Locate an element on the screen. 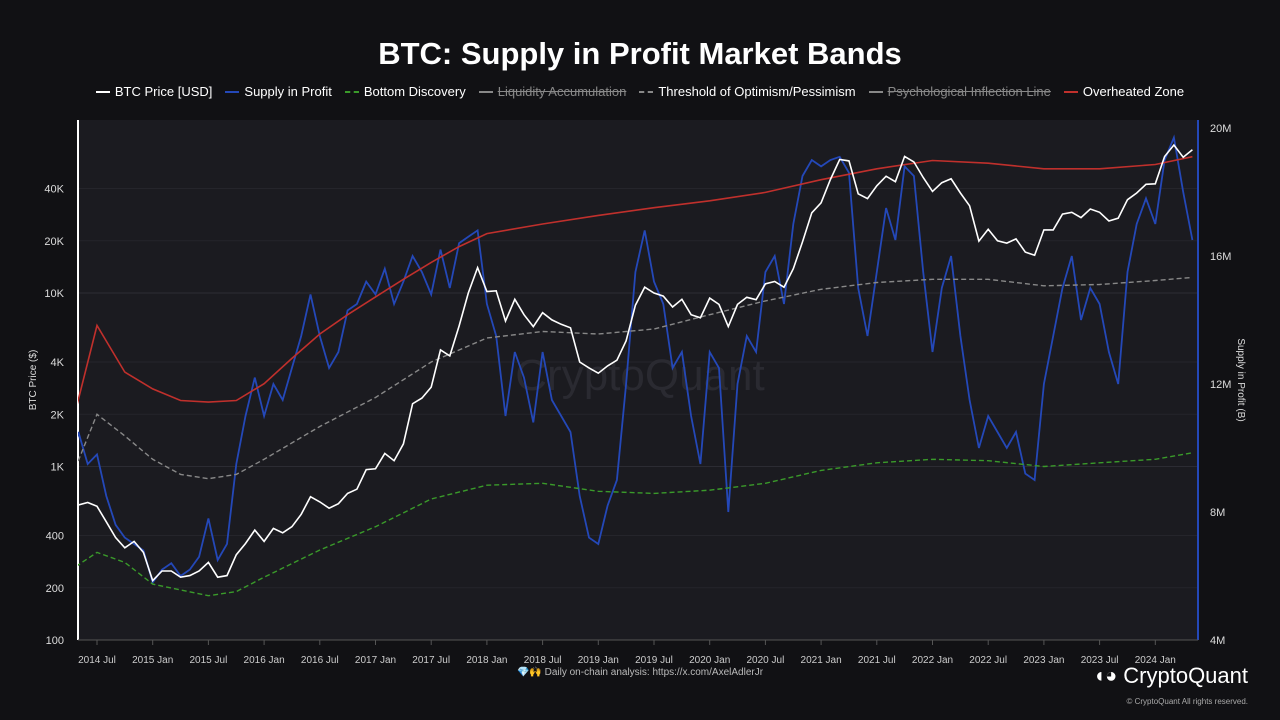 The image size is (1280, 720). legend-item: Liquidity Accumulation is located at coordinates (552, 92).